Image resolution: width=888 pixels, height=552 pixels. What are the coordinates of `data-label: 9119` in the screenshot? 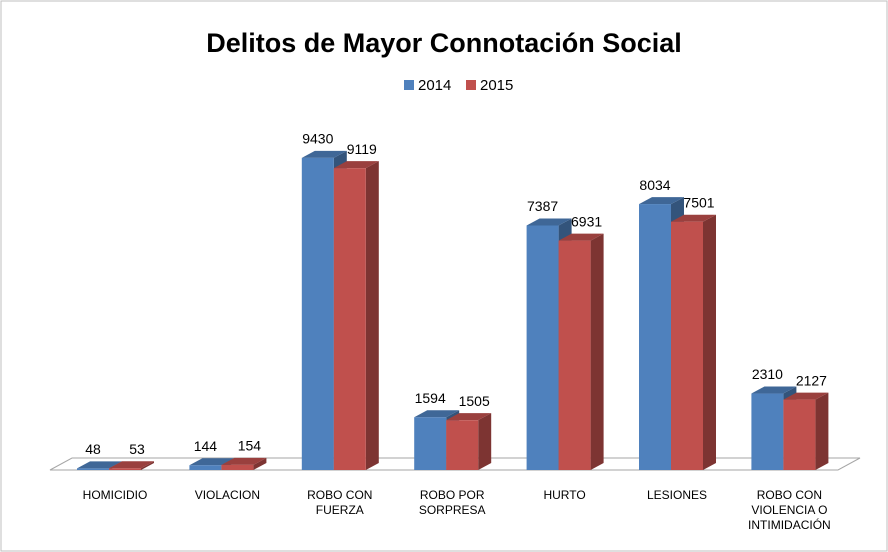 It's located at (362, 149).